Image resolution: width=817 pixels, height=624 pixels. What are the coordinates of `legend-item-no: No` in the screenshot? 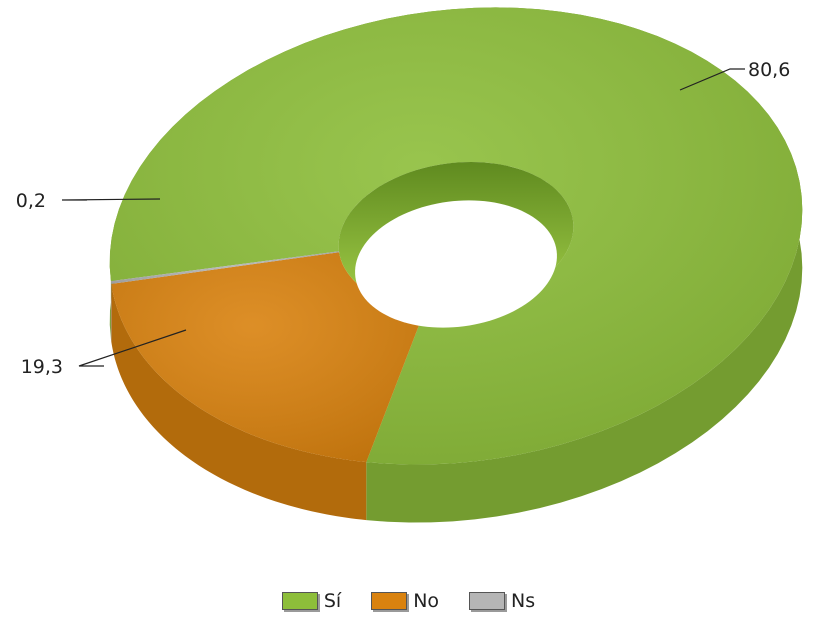 It's located at (405, 601).